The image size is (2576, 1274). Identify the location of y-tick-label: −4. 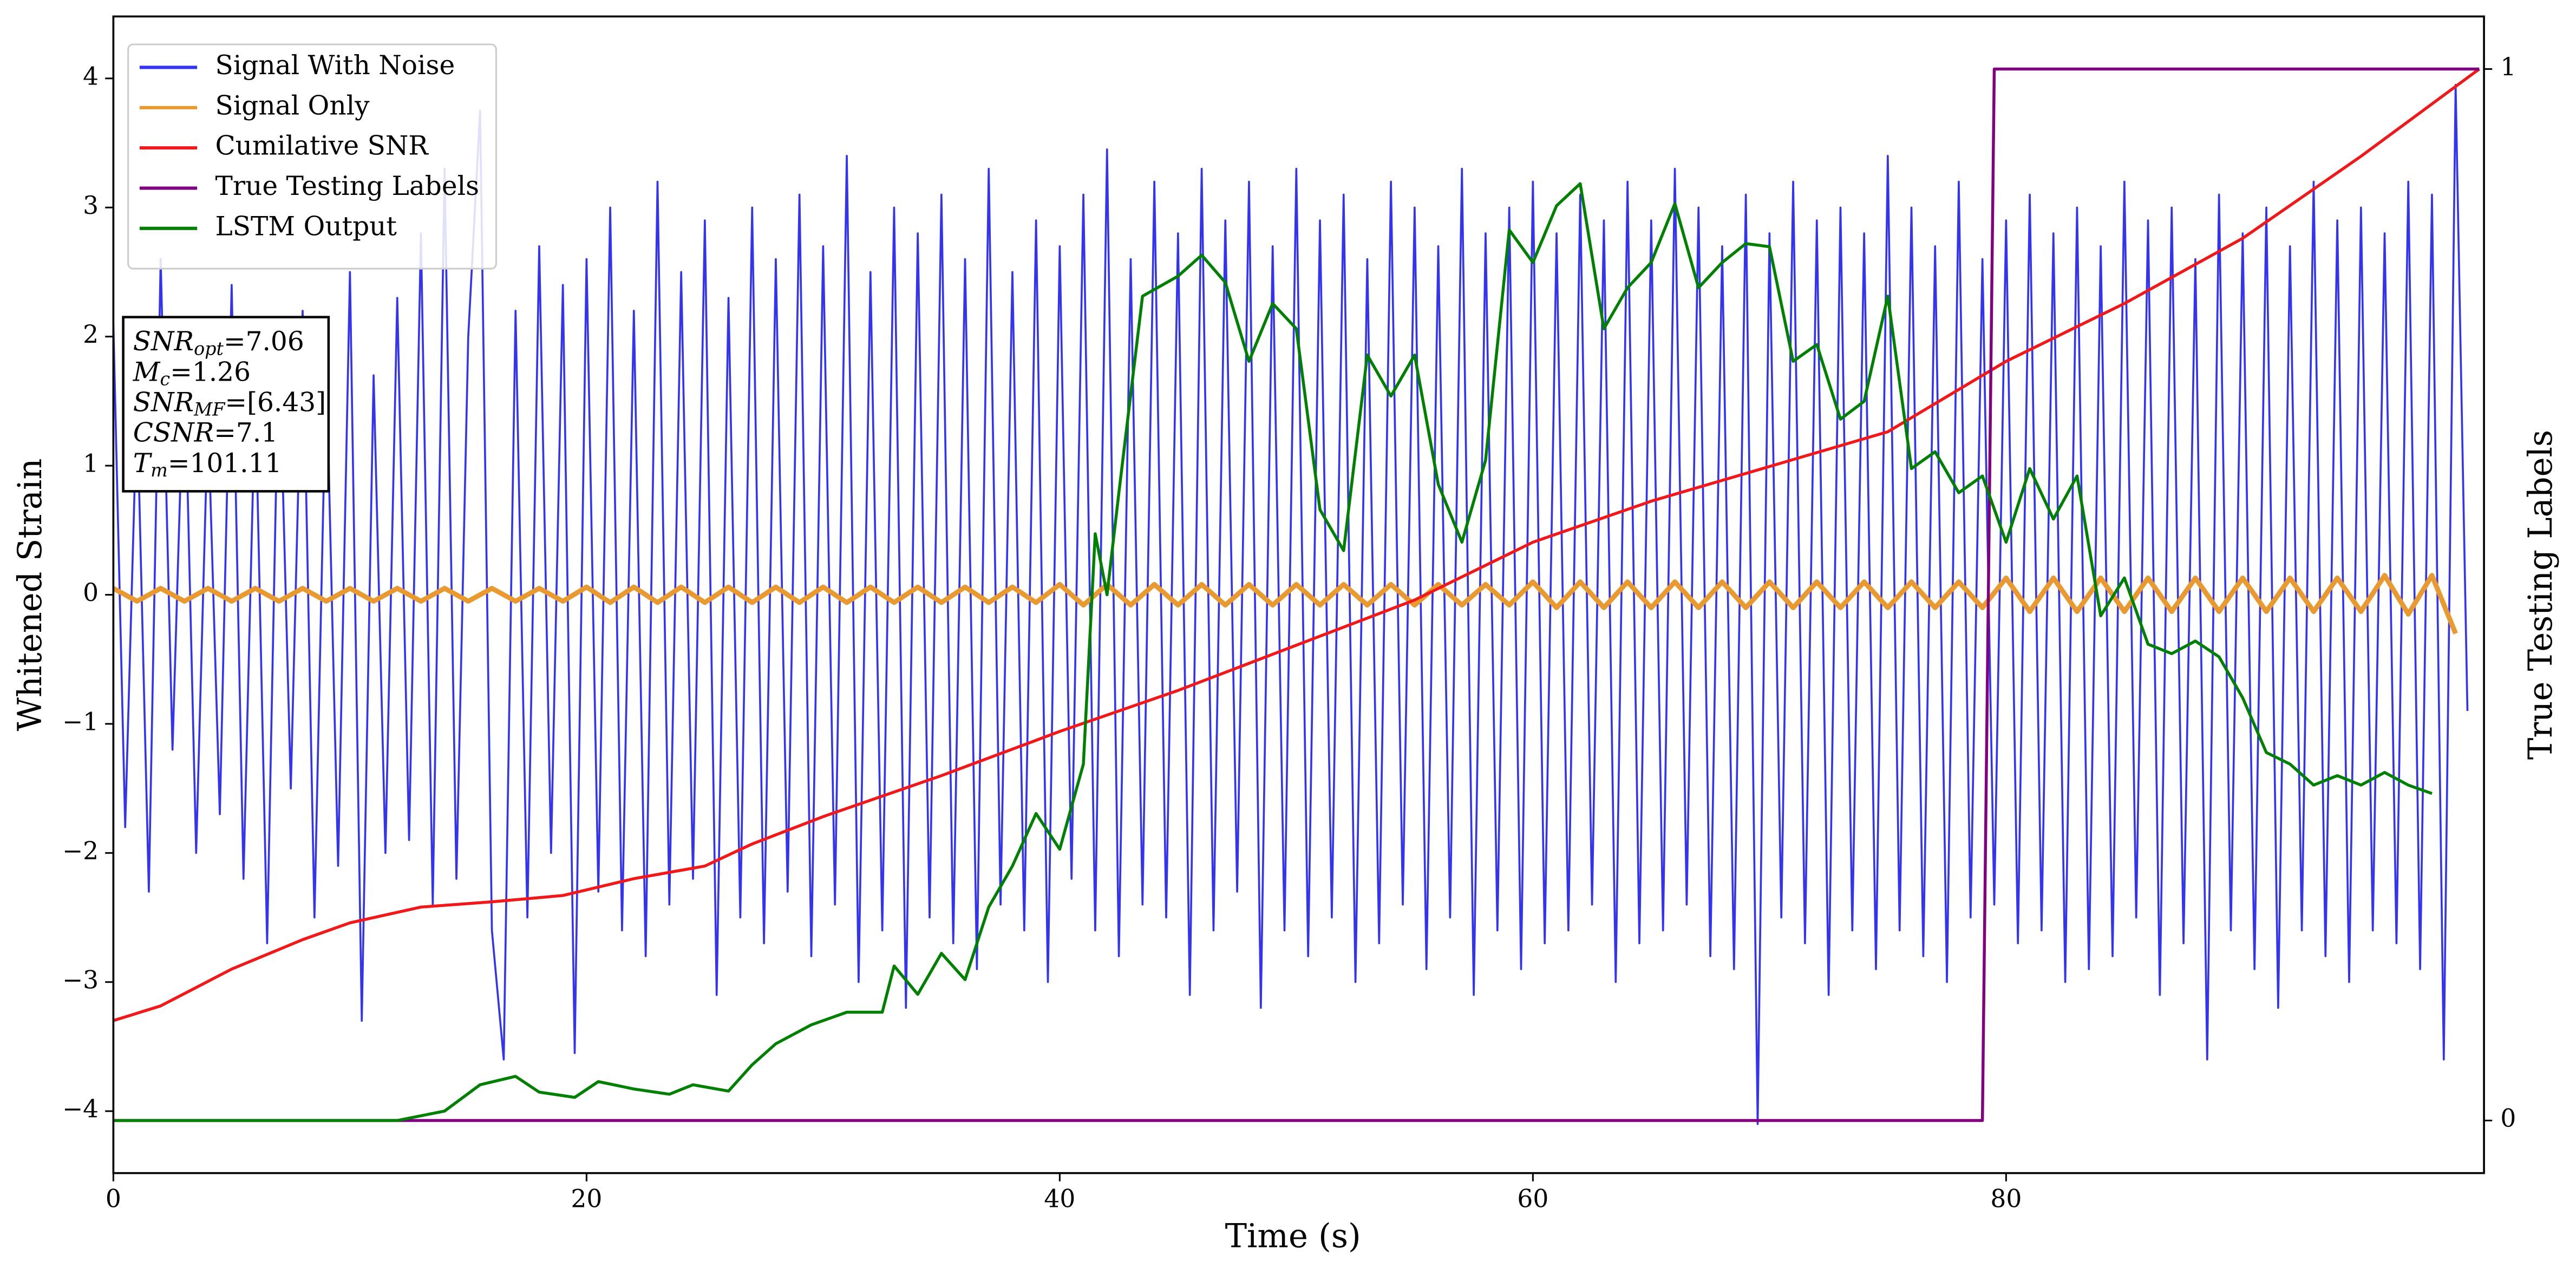
(80, 1109).